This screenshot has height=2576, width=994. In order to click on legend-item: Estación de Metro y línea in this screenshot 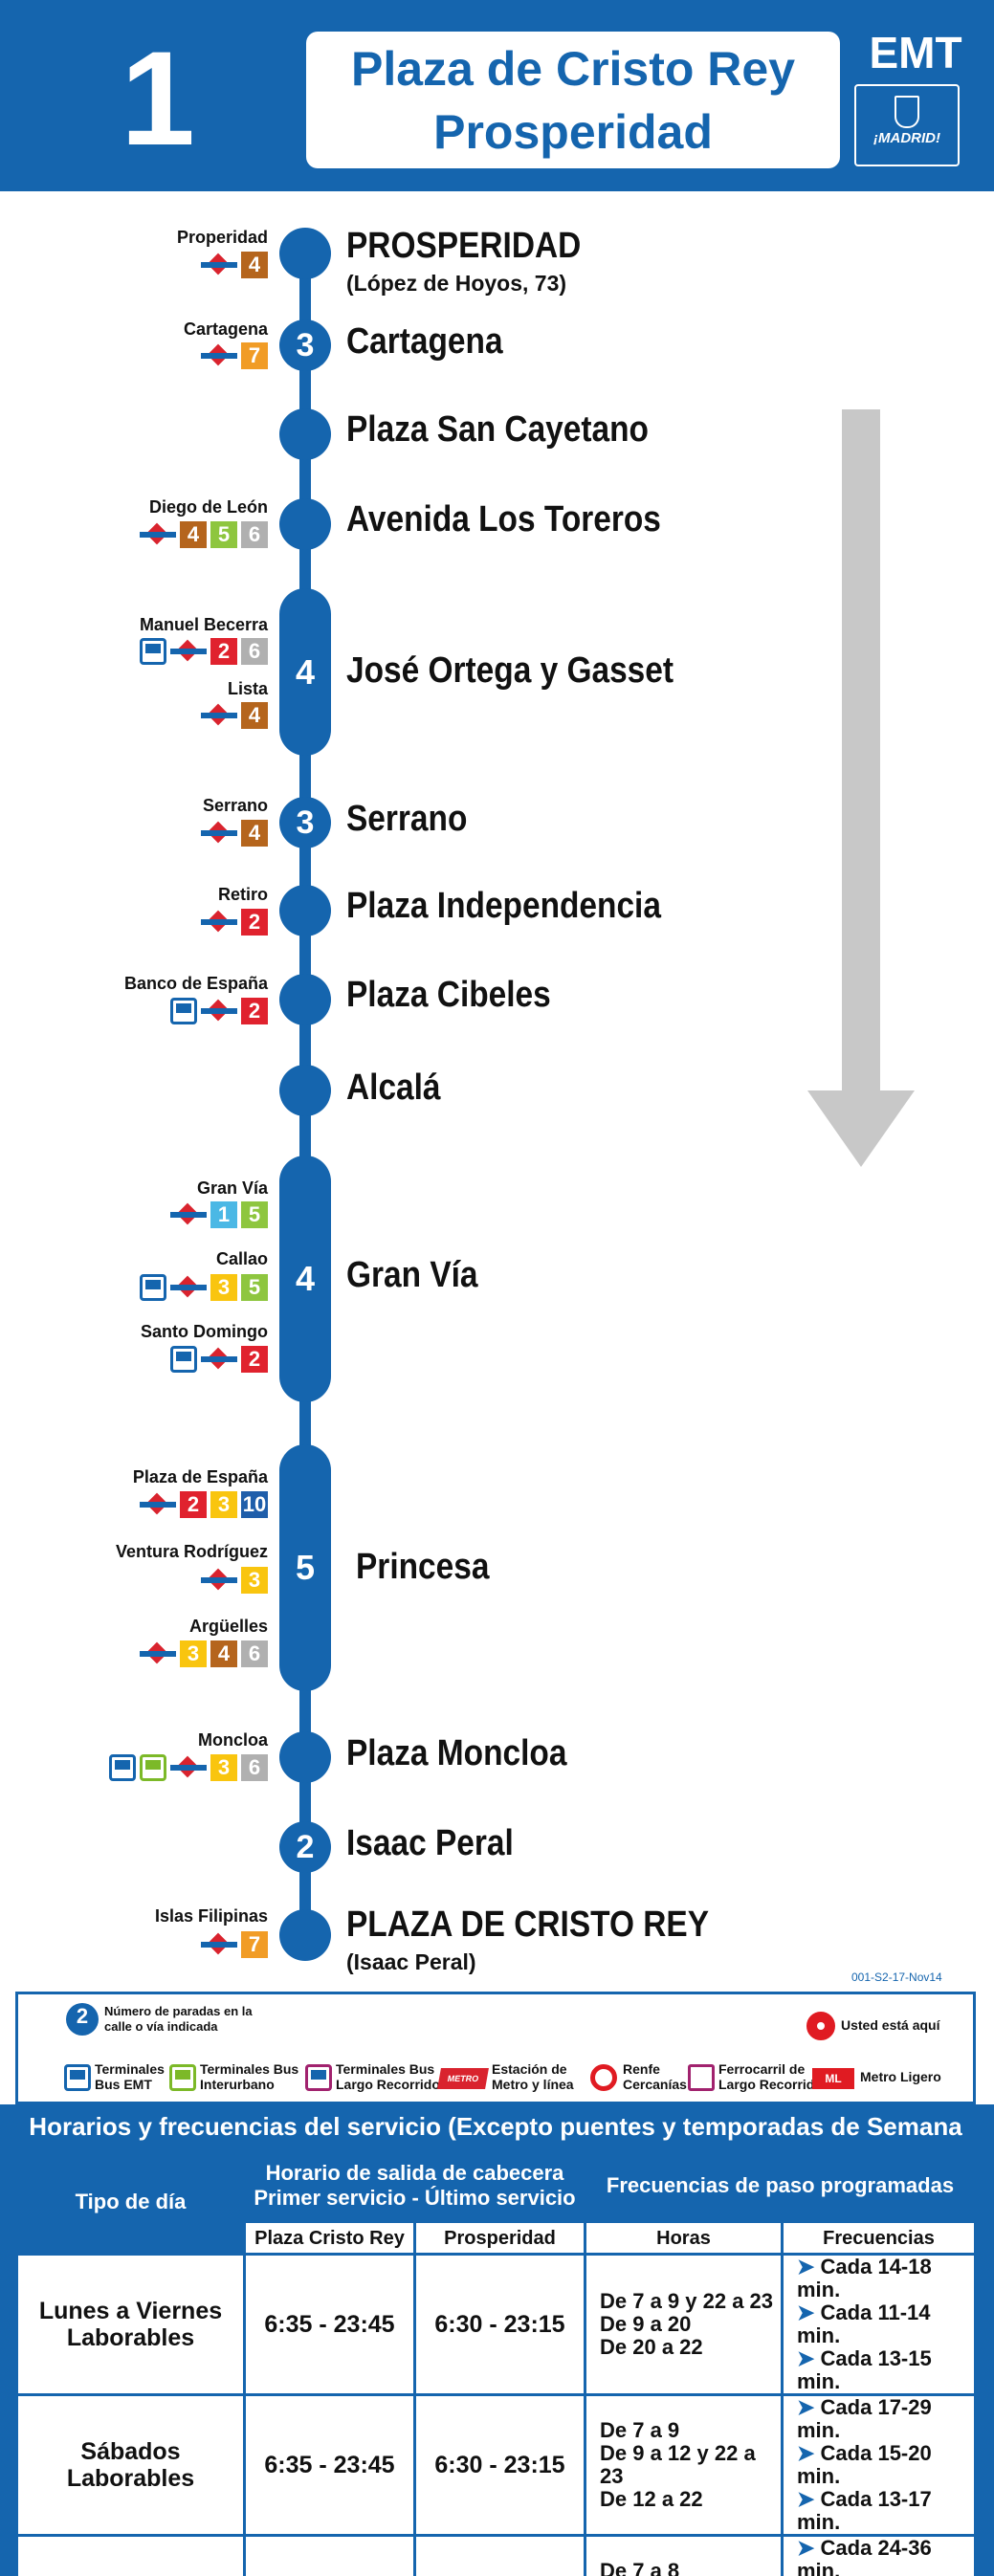, I will do `click(533, 2076)`.